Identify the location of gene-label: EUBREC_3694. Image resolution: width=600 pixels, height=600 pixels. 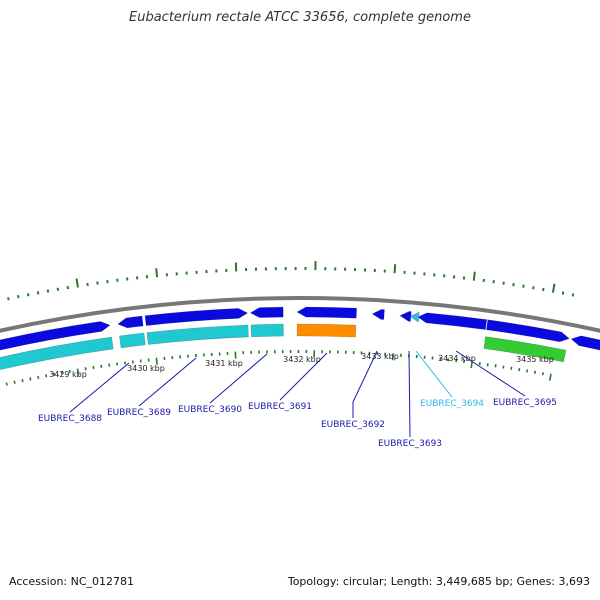
(452, 404).